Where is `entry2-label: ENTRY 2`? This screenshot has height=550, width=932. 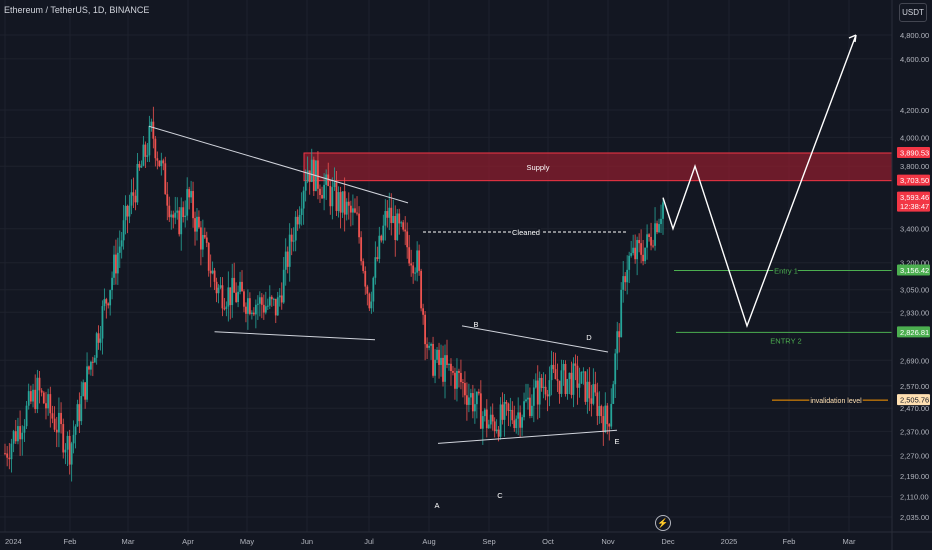
entry2-label: ENTRY 2 is located at coordinates (785, 340).